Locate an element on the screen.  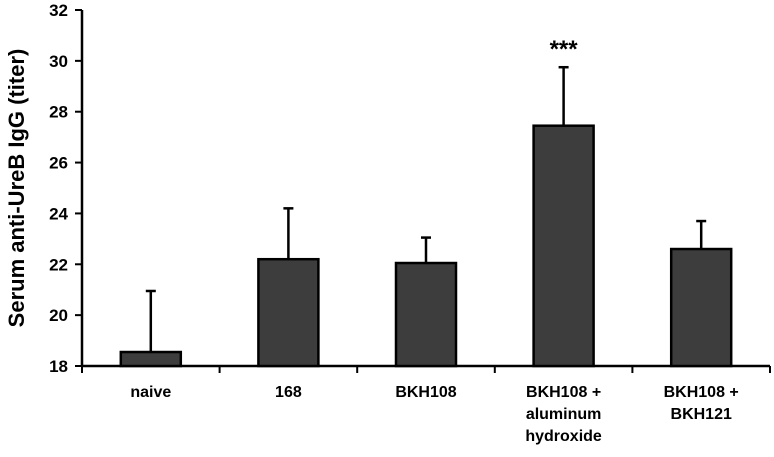
y-tick-label: 22 is located at coordinates (58, 264).